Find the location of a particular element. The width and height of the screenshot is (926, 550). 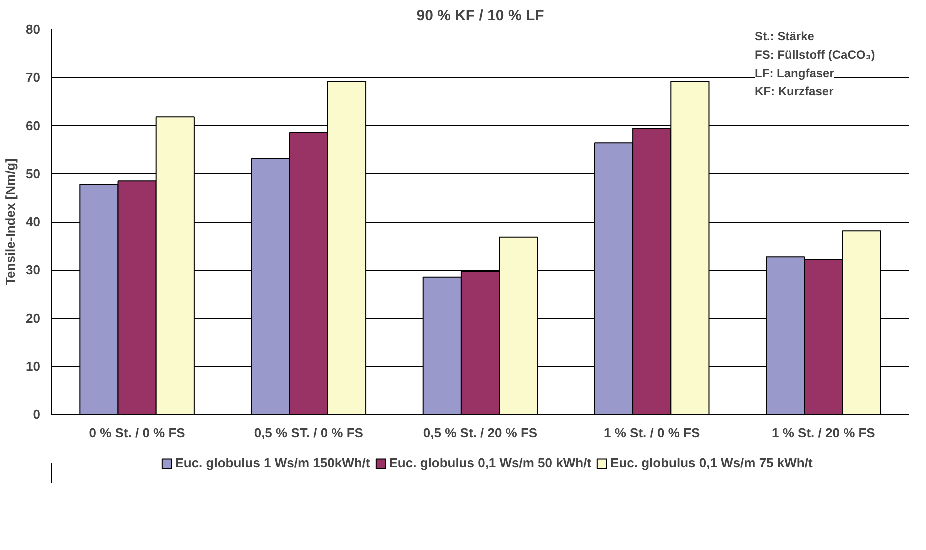

y-tick-label: 0 is located at coordinates (37, 414).